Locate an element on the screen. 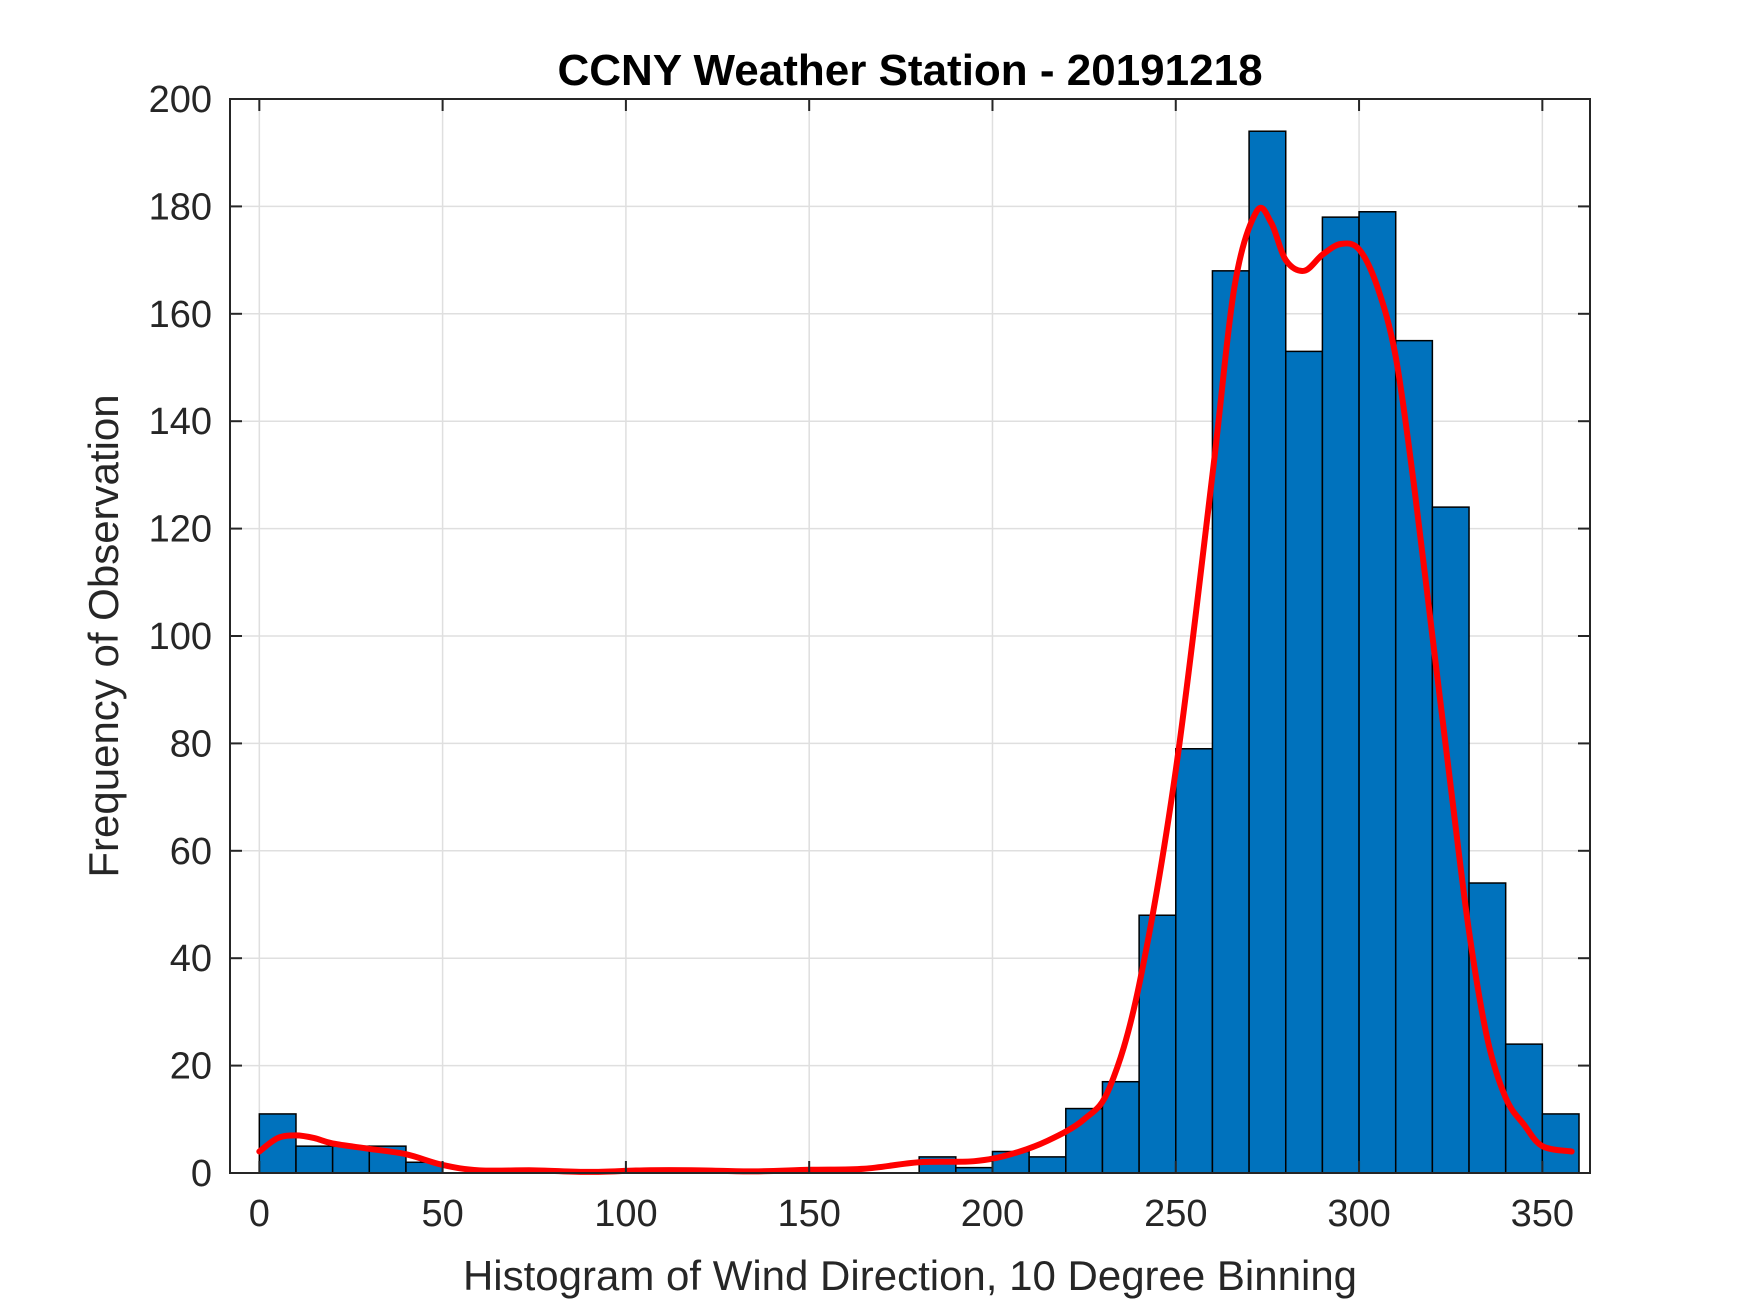  y-tick-label: 0 is located at coordinates (201, 1174).